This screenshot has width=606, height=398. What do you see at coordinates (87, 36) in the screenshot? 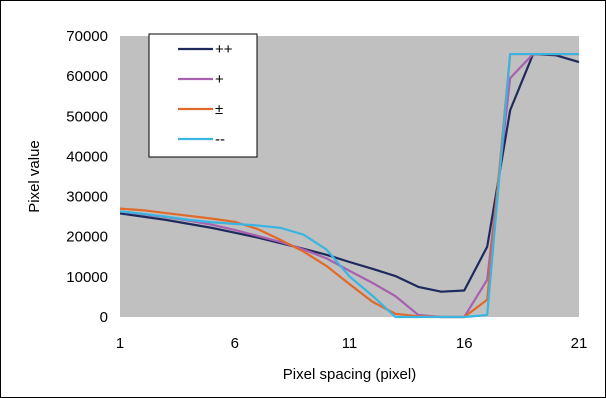
I see `y-tick-label: 70000` at bounding box center [87, 36].